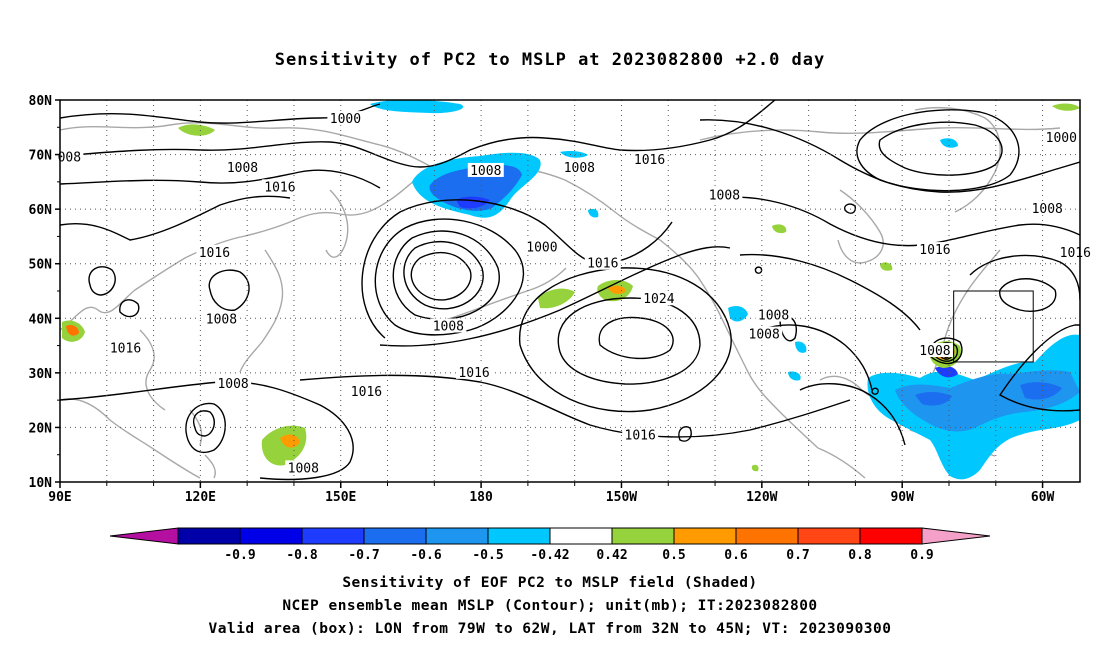  Describe the element at coordinates (261, 311) in the screenshot. I see `coastline-japan` at that location.